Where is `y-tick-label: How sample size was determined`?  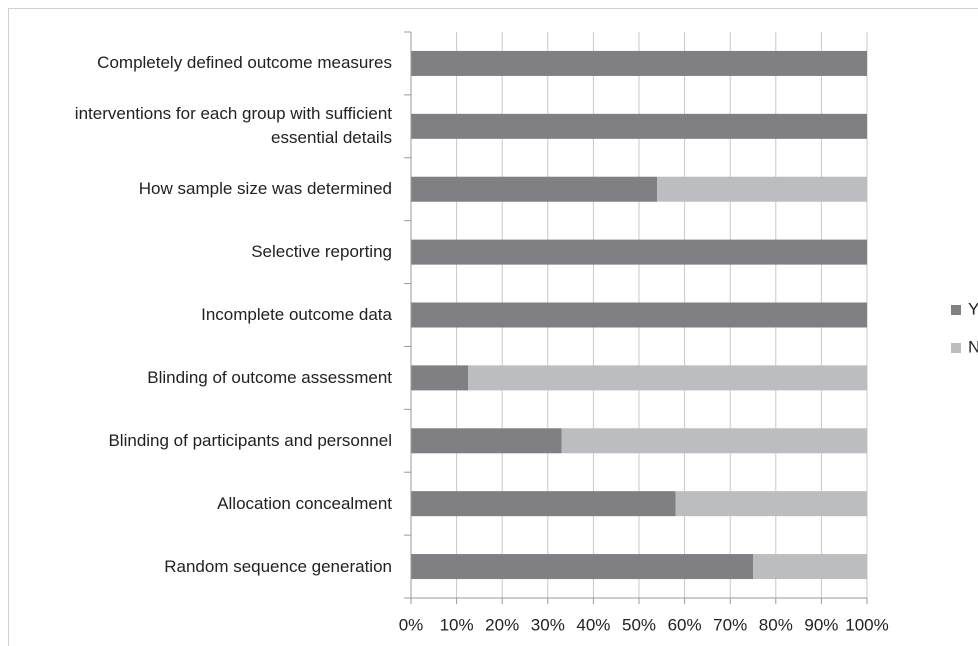
y-tick-label: How sample size was determined is located at coordinates (265, 189).